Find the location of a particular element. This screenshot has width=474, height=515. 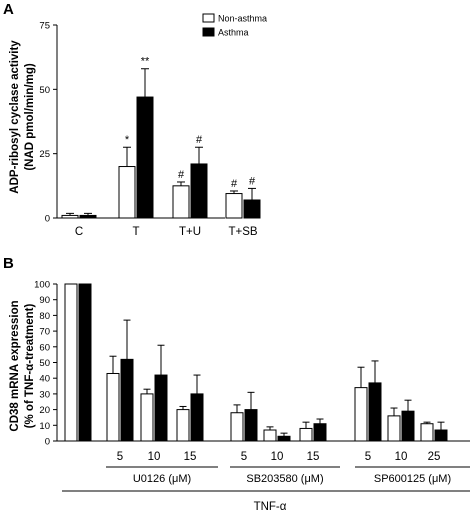

panel-a-y-tick-label: 25 is located at coordinates (44, 154).